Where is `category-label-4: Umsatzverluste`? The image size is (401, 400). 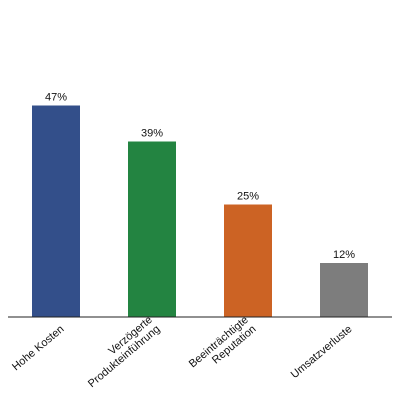
category-label-4: Umsatzverluste is located at coordinates (322, 352).